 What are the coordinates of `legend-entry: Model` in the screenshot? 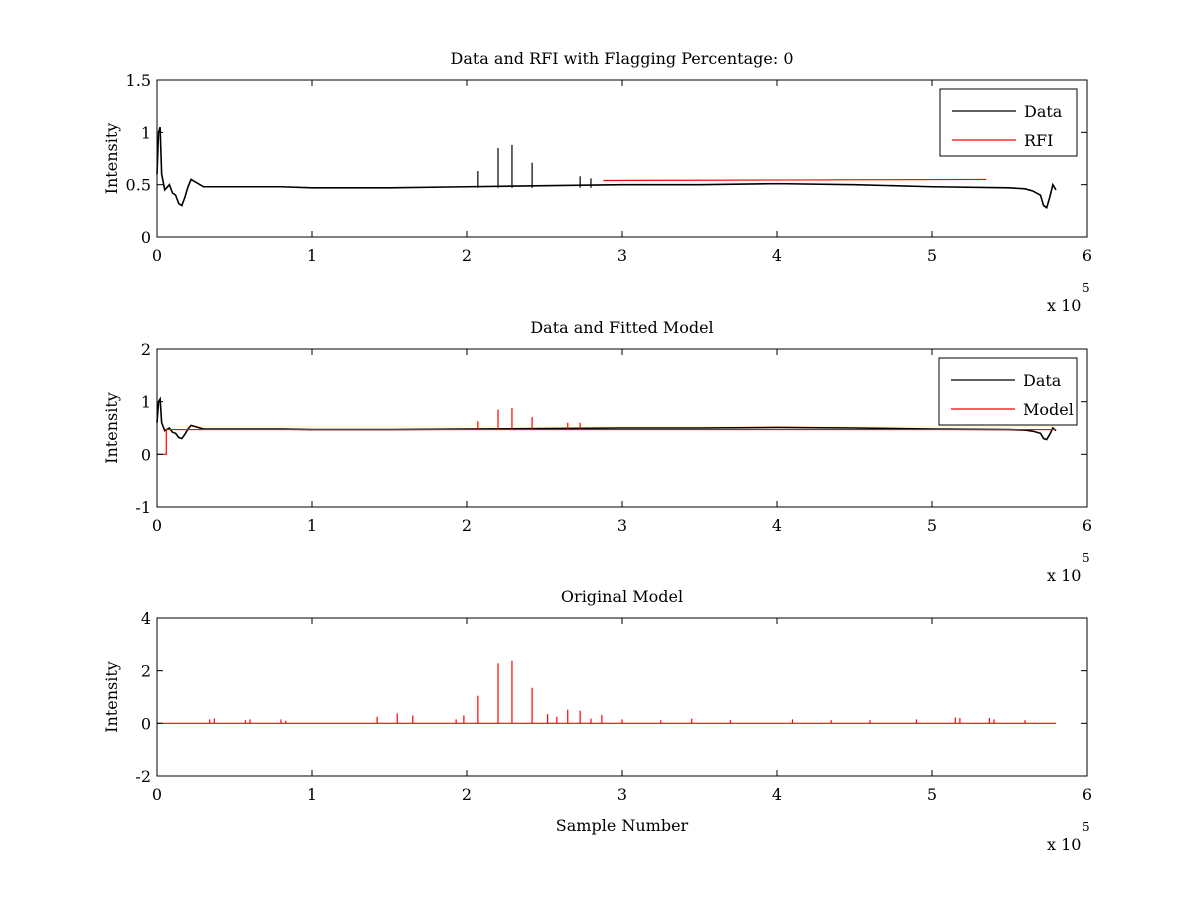 It's located at (1048, 409).